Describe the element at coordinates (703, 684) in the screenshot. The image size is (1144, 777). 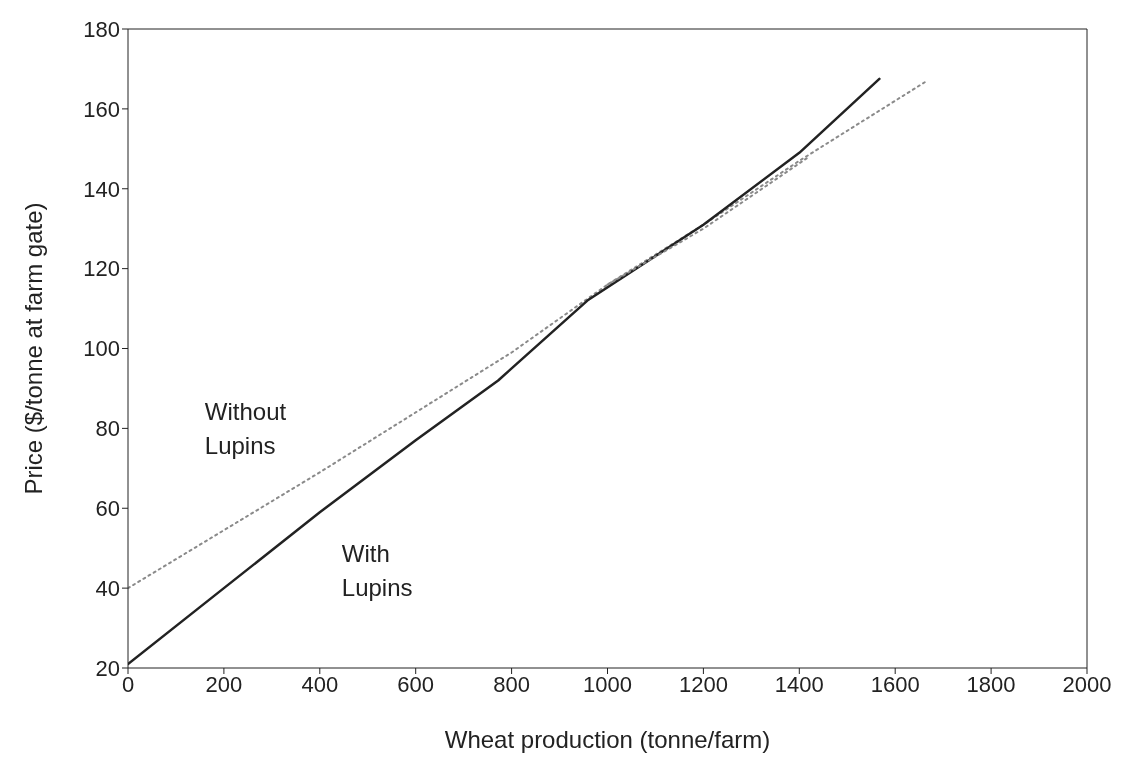
I see `x-tick-label: 1200` at that location.